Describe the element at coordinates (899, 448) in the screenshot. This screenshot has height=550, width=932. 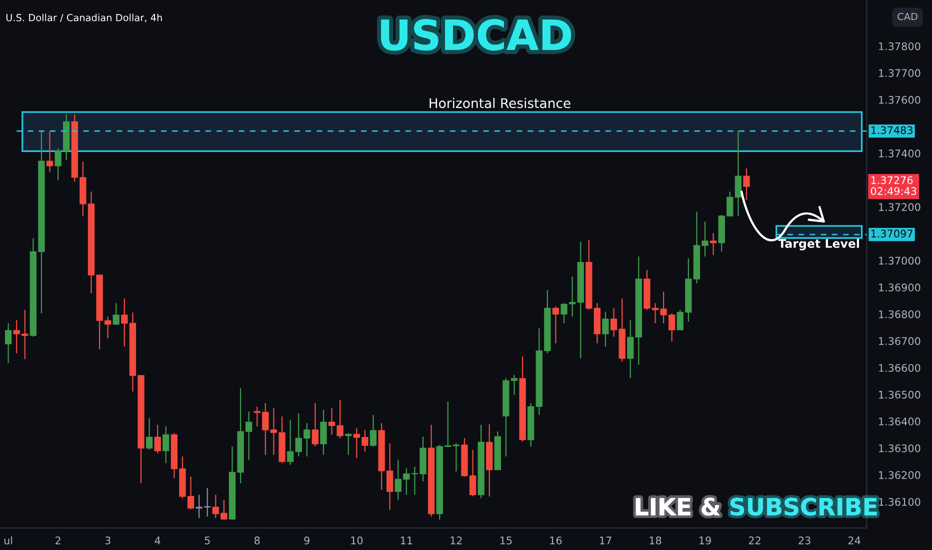
I see `y-tick-label: 1.36300` at that location.